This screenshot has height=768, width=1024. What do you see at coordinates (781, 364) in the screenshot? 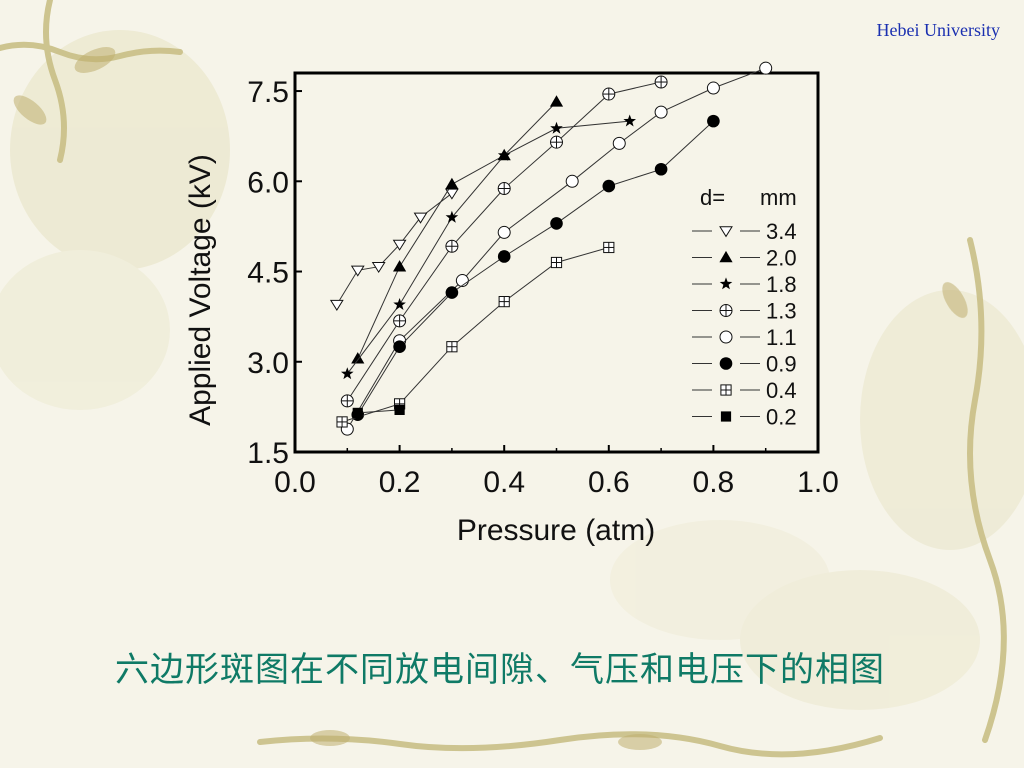
I see `legend-label: 0.9` at bounding box center [781, 364].